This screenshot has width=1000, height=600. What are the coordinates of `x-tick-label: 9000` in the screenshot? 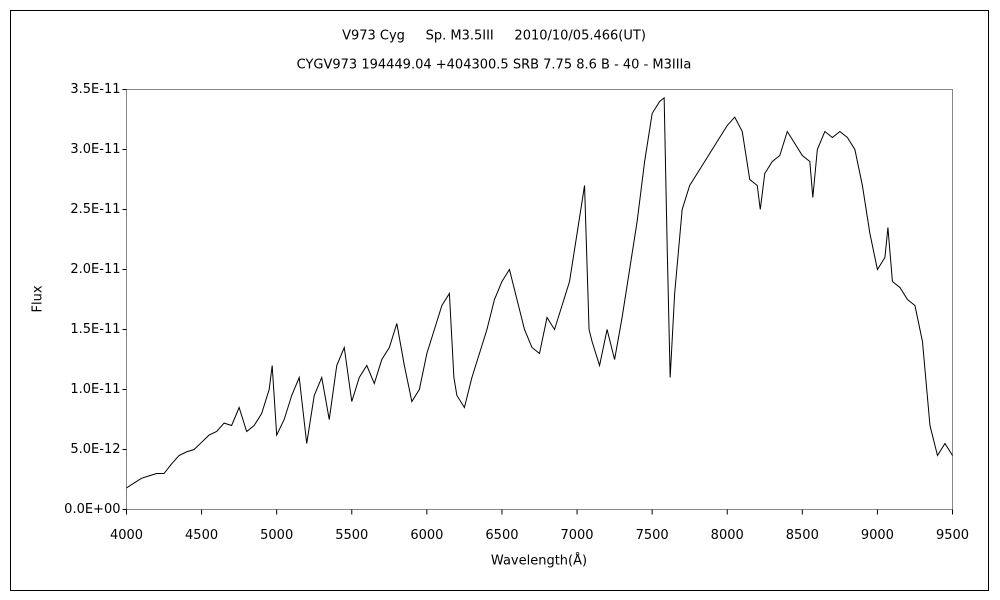 It's located at (877, 535).